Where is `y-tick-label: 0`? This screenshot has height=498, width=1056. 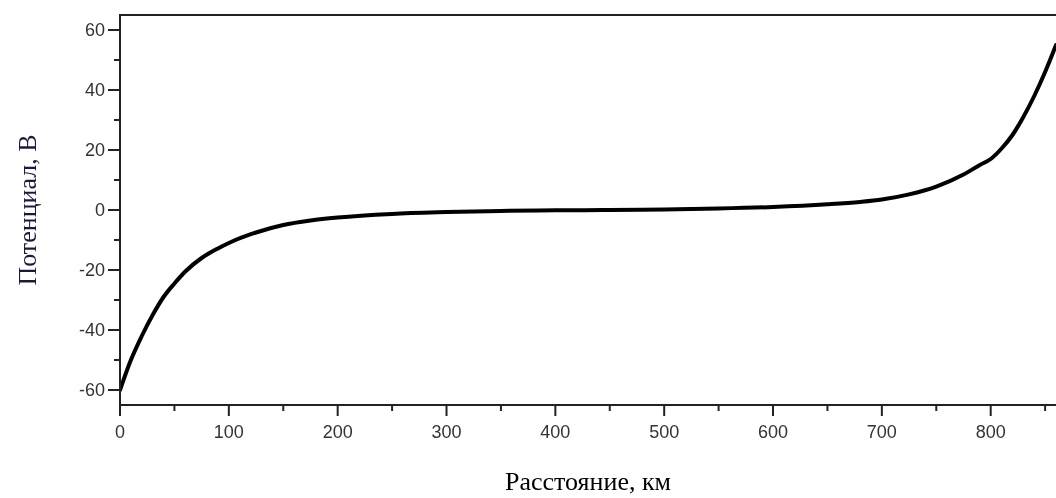
y-tick-label: 0 is located at coordinates (99, 210).